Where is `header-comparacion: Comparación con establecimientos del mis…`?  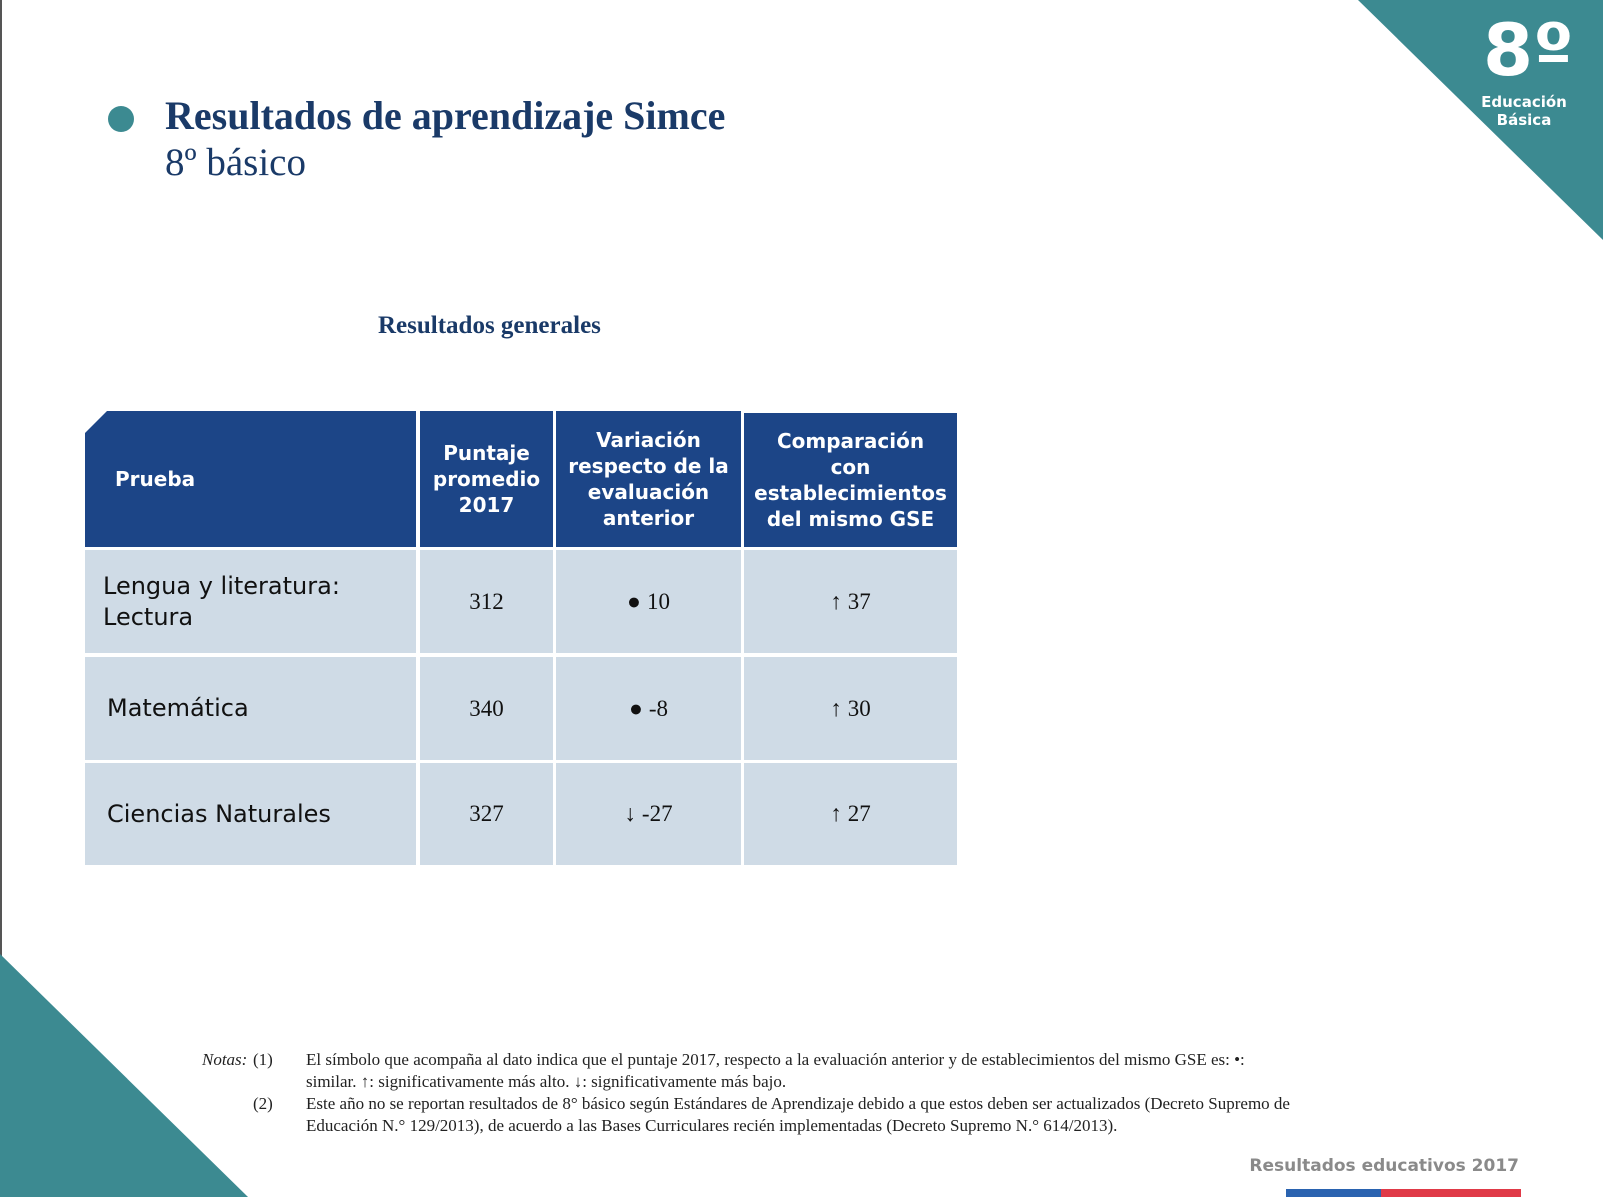 header-comparacion: Comparación con establecimientos del mis… is located at coordinates (850, 480).